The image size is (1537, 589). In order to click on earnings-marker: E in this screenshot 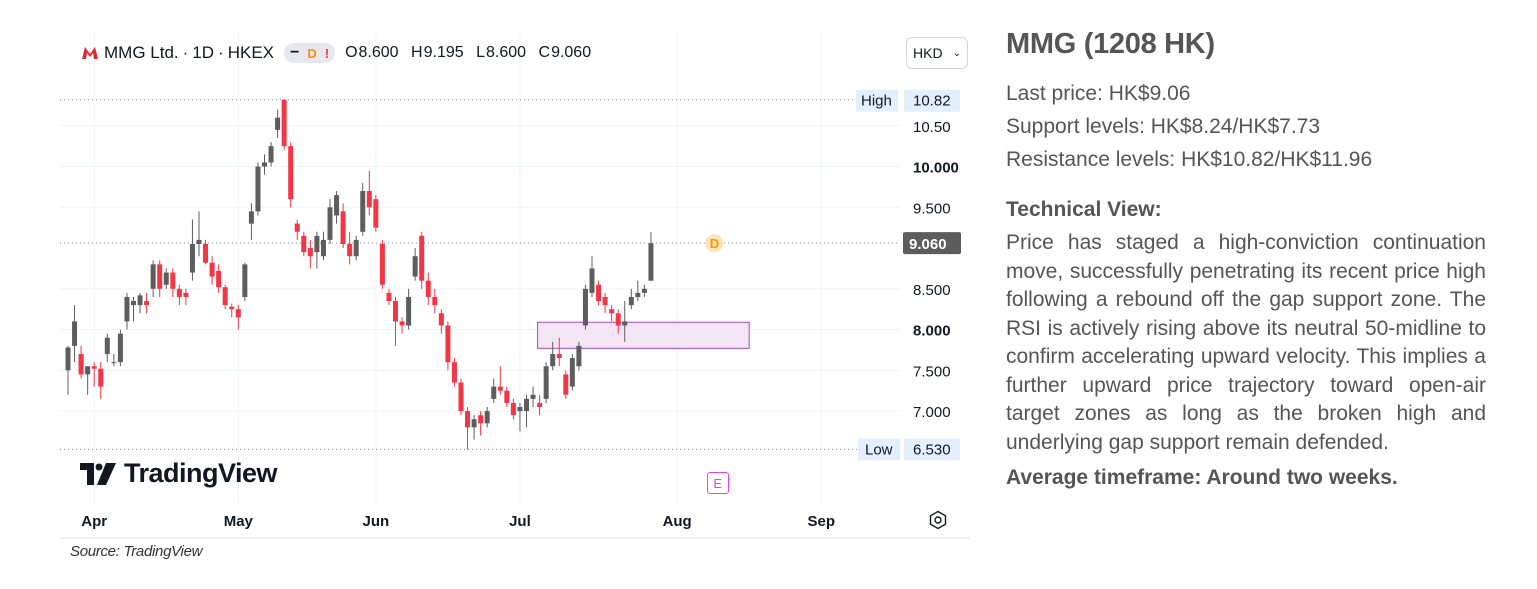, I will do `click(717, 483)`.